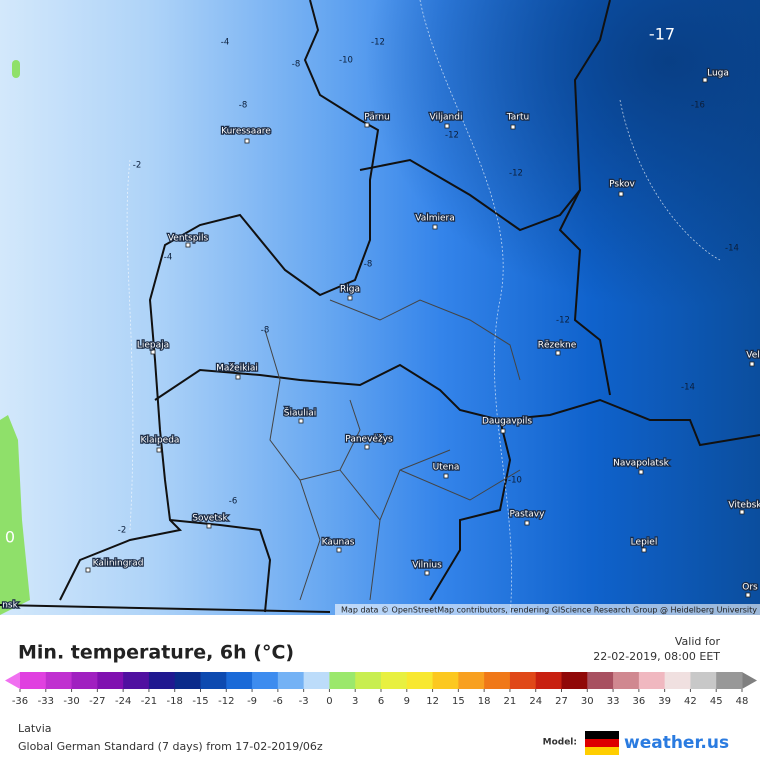 This screenshot has width=760, height=760. What do you see at coordinates (392, 450) in the screenshot?
I see `admin-borders` at bounding box center [392, 450].